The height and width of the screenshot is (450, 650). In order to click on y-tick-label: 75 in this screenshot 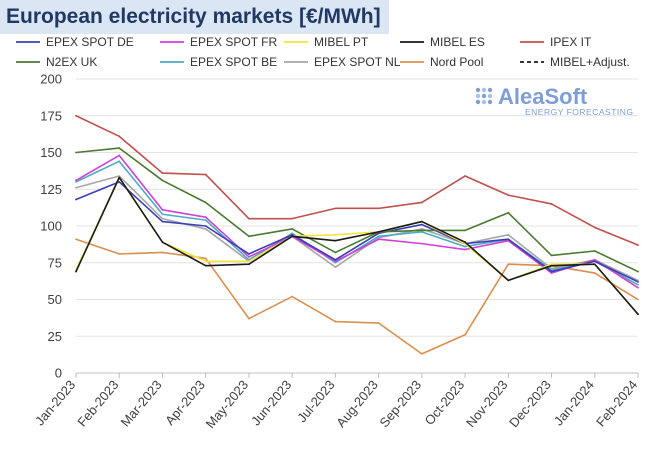, I will do `click(55, 262)`.